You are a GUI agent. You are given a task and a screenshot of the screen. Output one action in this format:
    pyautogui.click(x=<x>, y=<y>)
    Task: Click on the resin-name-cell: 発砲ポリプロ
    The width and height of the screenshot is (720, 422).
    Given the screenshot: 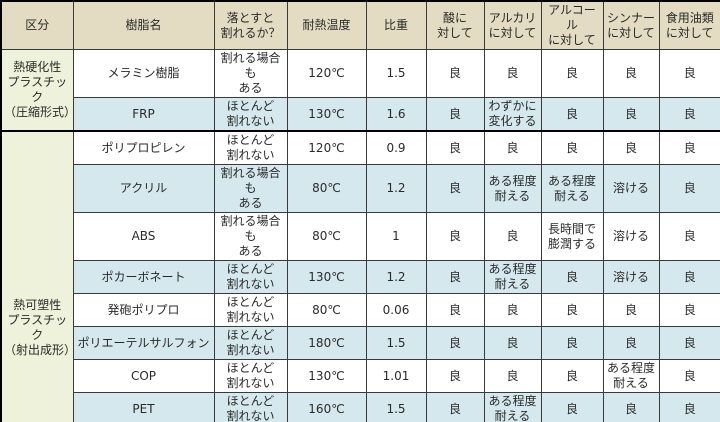 What is the action you would take?
    pyautogui.click(x=143, y=310)
    